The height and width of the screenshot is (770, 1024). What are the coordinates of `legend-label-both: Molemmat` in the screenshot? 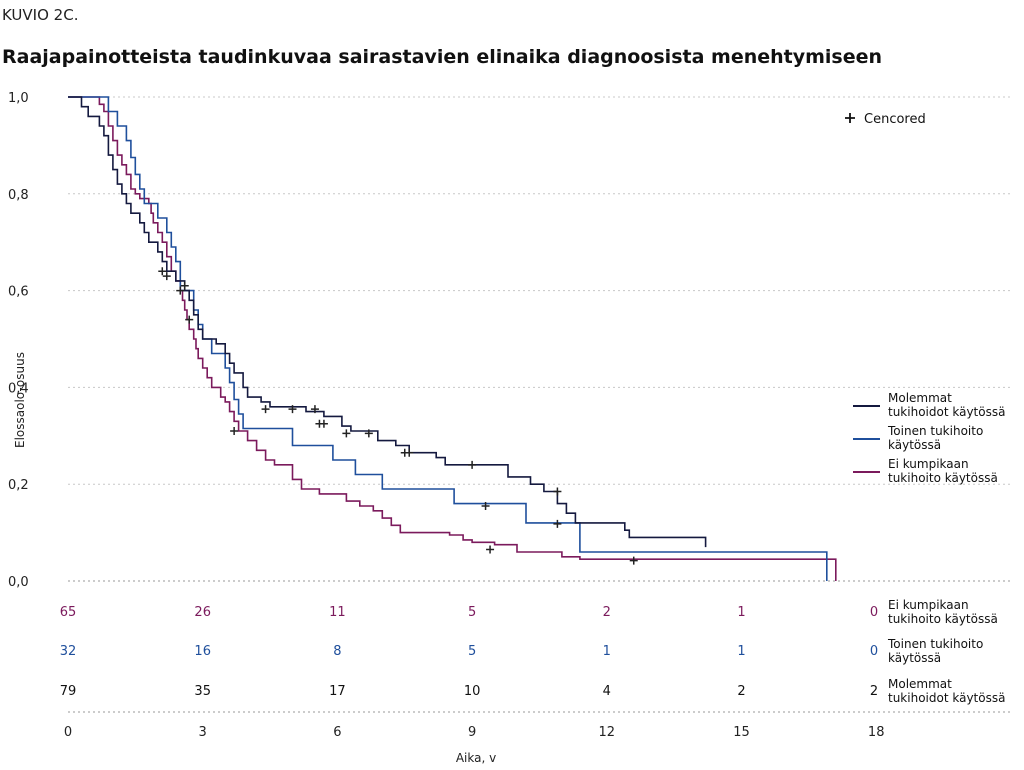 It's located at (920, 398).